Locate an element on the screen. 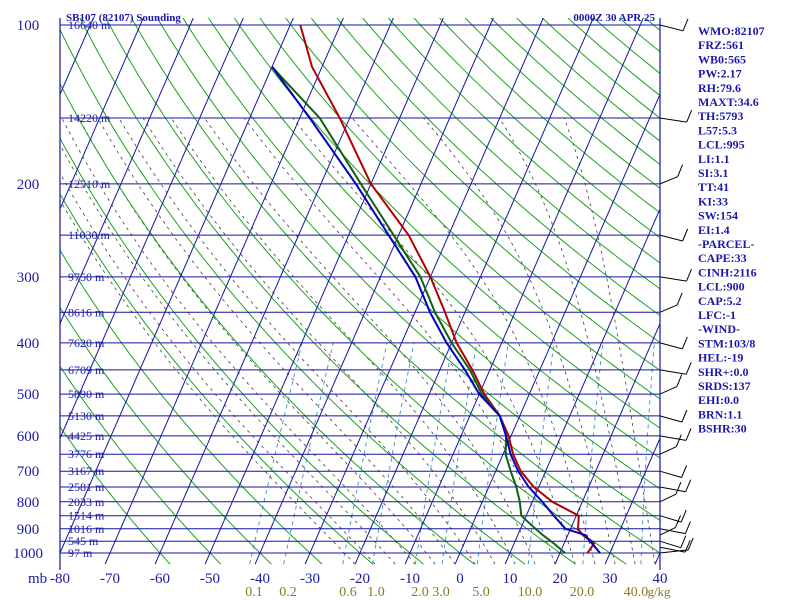 The image size is (800, 600). height-label: 14220 m is located at coordinates (89, 118).